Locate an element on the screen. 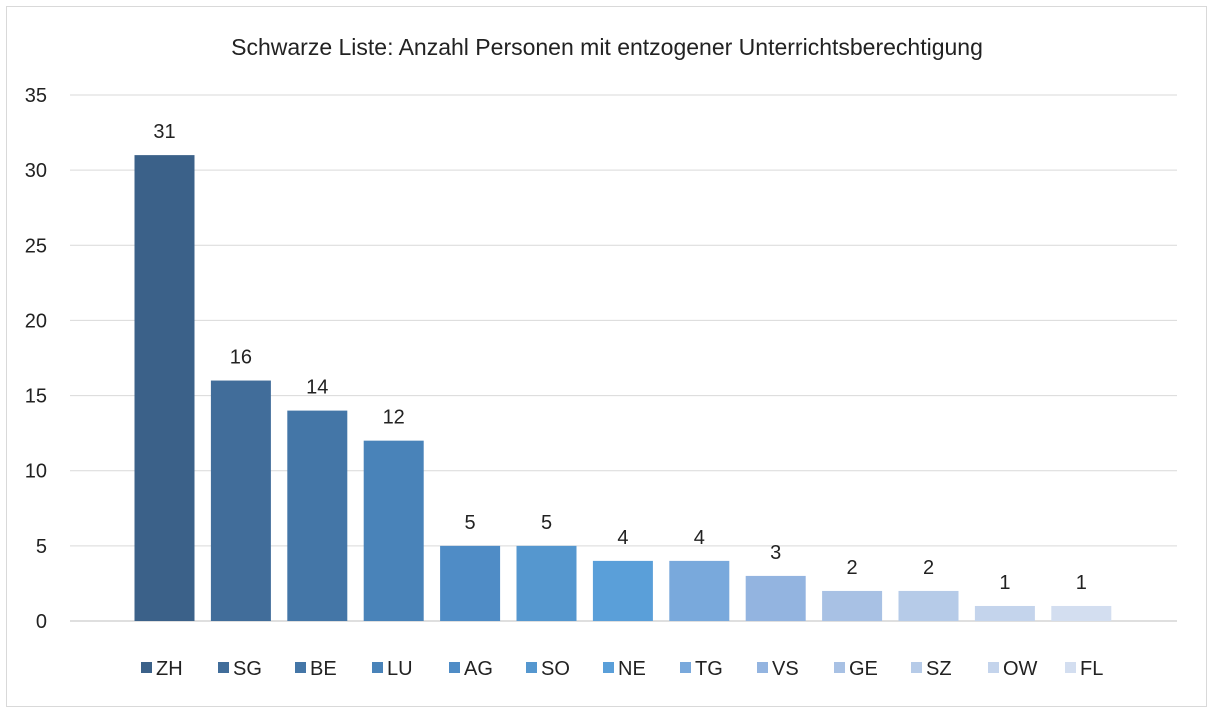 This screenshot has height=715, width=1215. data-label: 31 is located at coordinates (164, 132).